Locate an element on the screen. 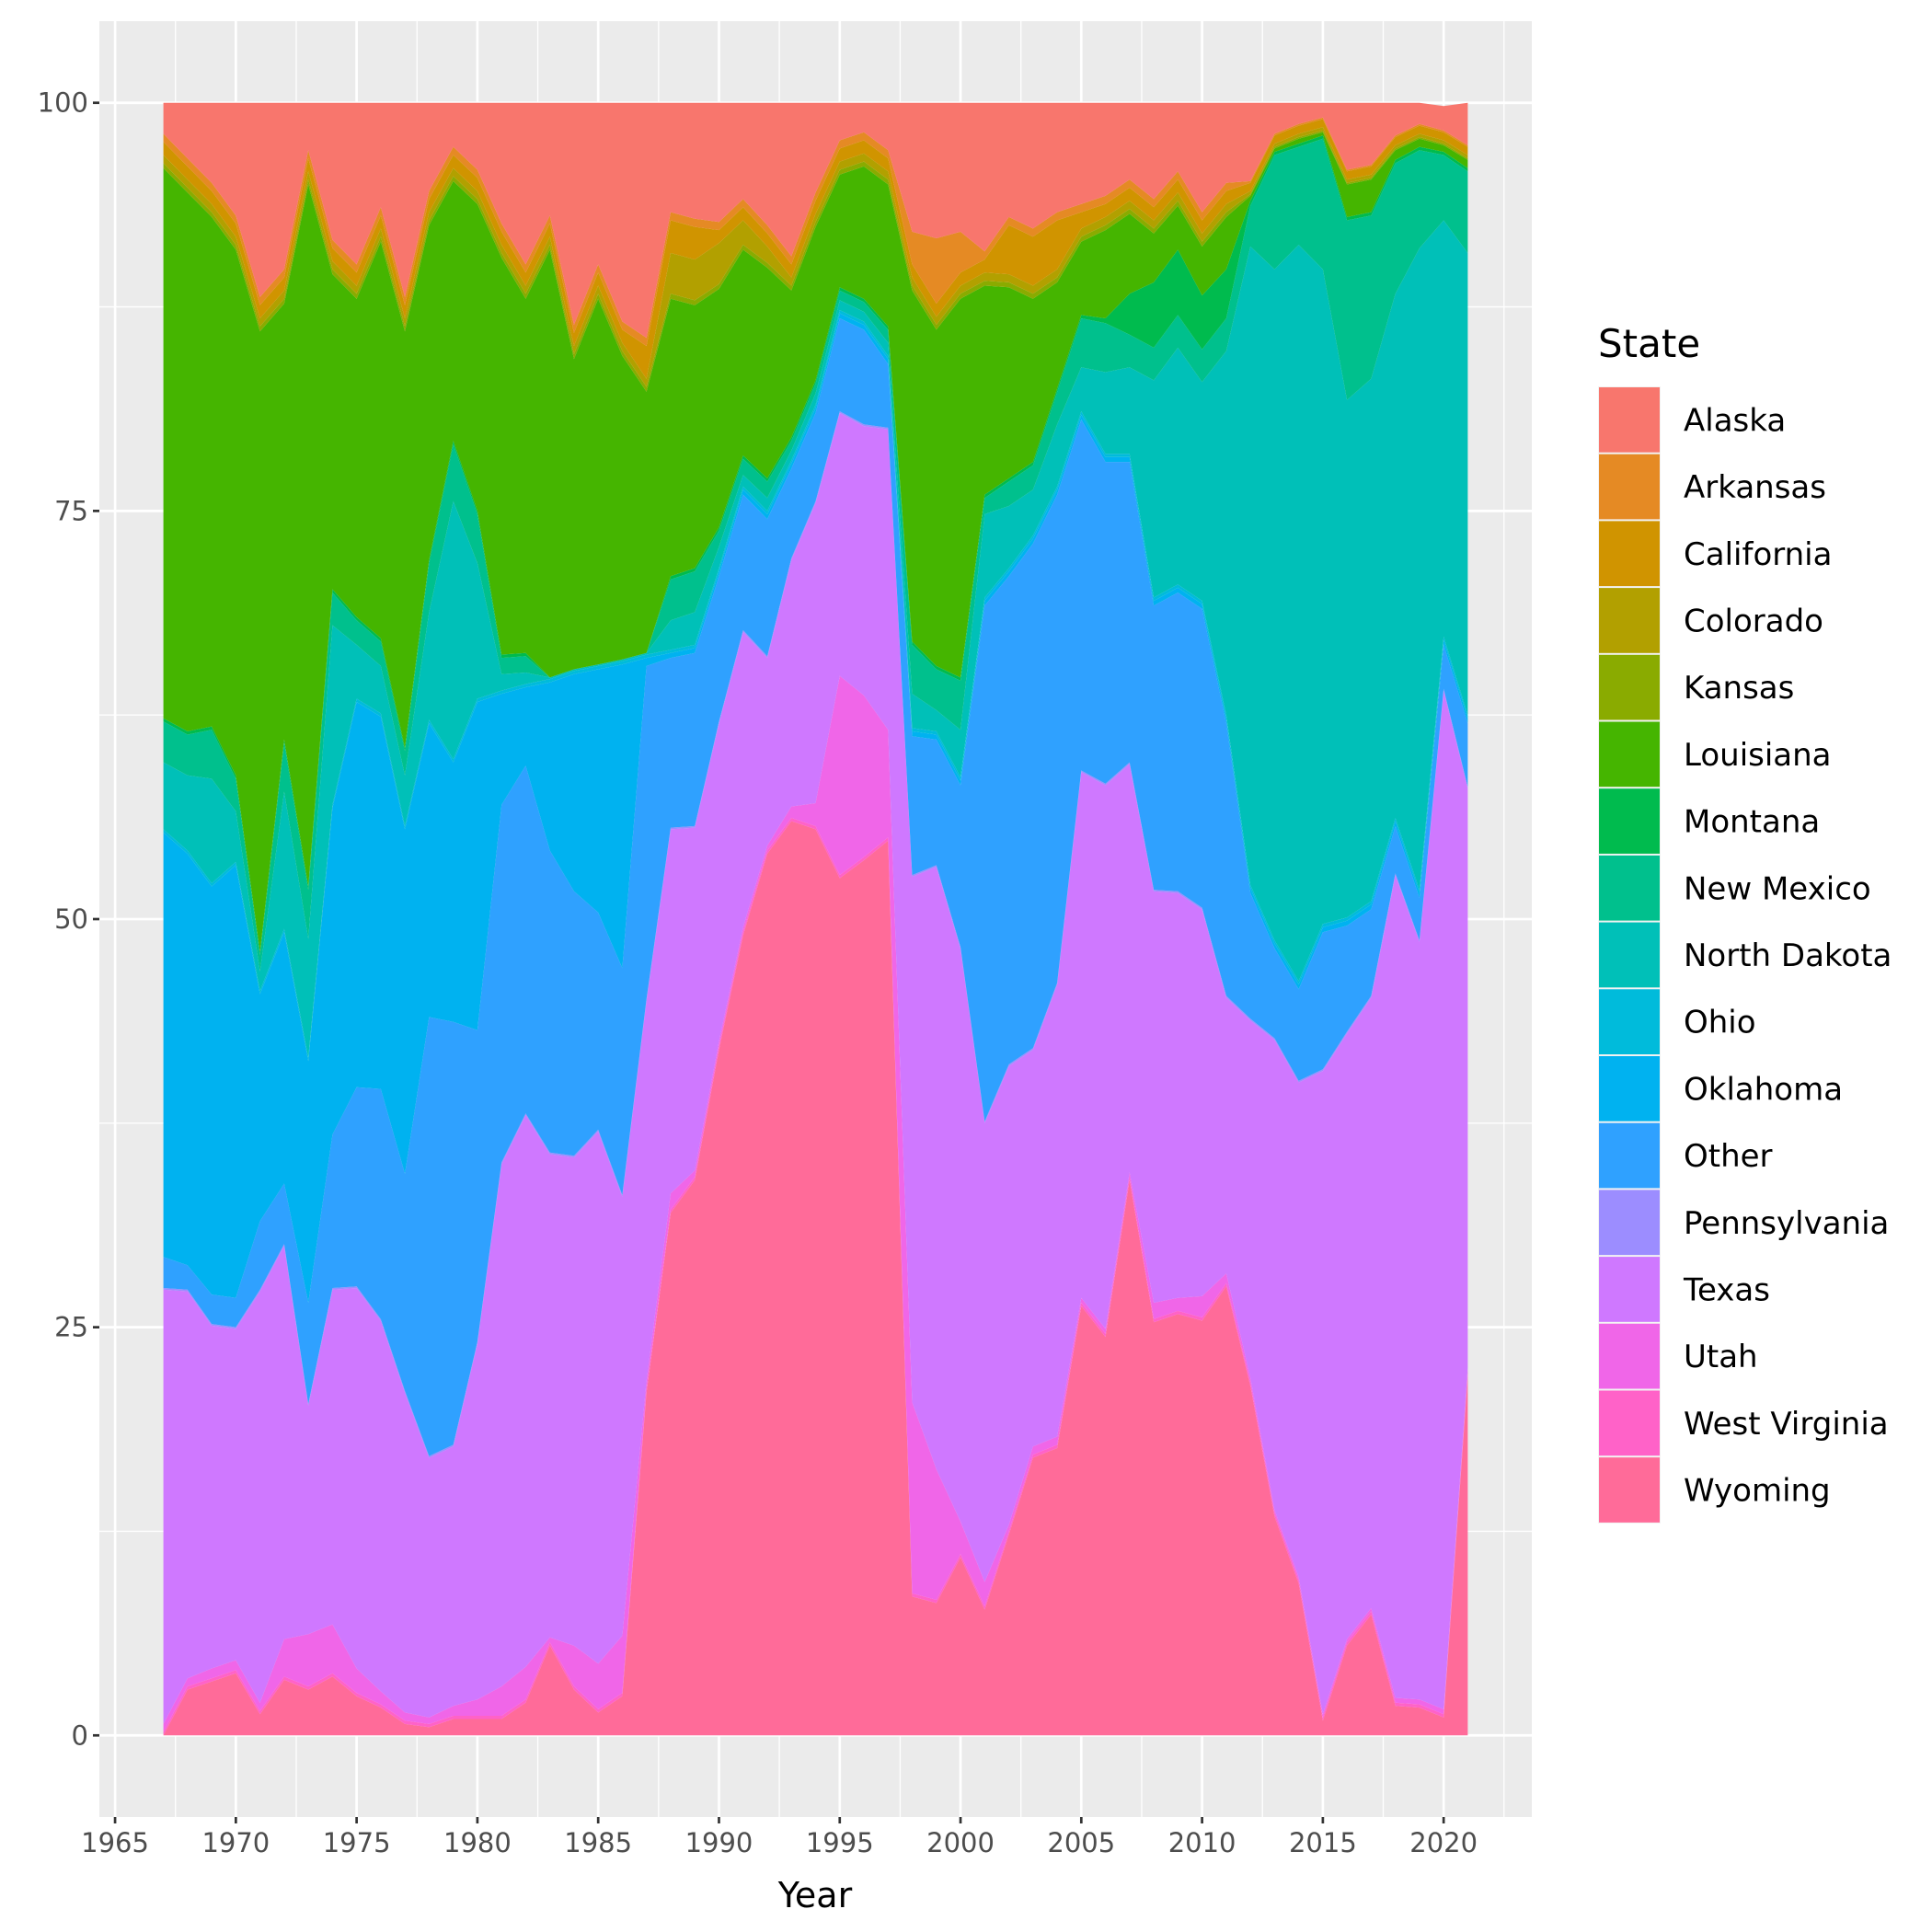 This screenshot has width=1932, height=1932. legend-item-kansas: Kansas is located at coordinates (1696, 687).